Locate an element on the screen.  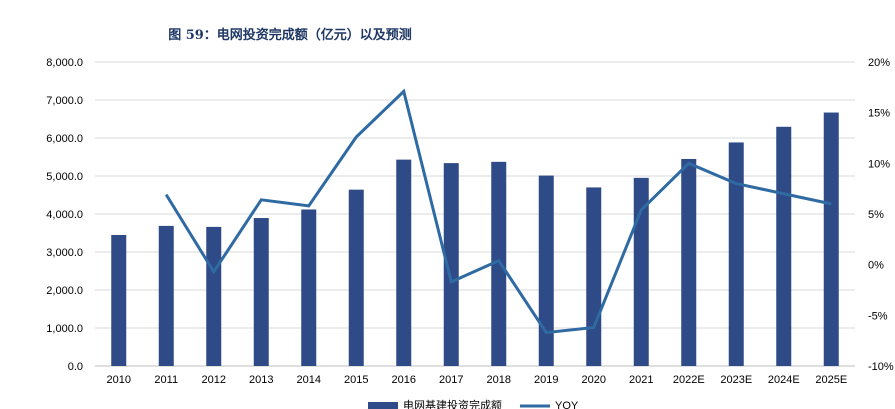
y-left-tick-label: 3,000.0 is located at coordinates (64, 253).